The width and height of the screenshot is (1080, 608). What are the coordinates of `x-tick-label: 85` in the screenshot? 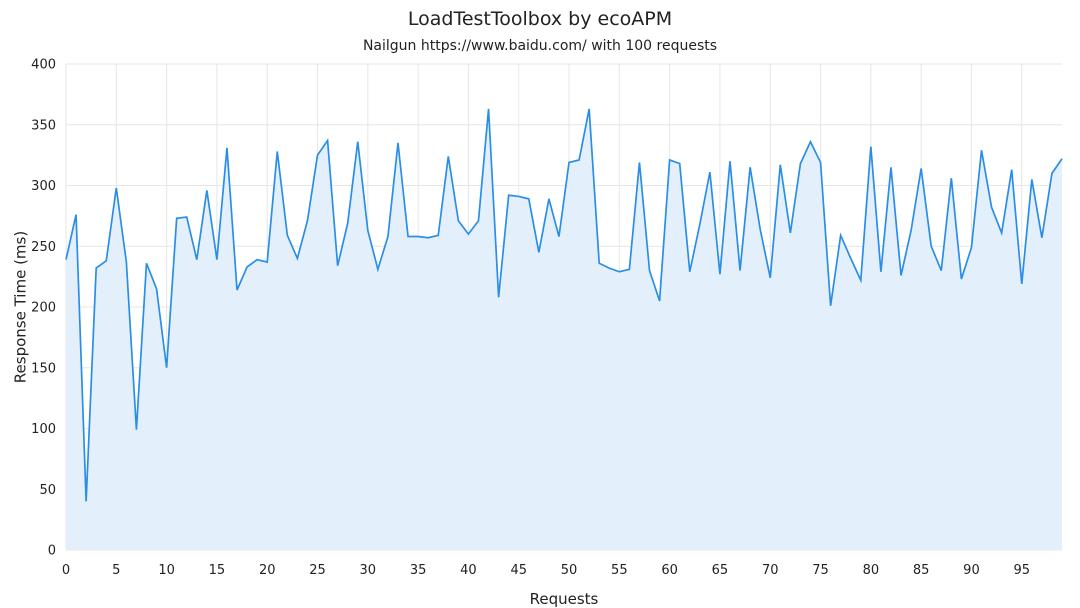 It's located at (921, 570).